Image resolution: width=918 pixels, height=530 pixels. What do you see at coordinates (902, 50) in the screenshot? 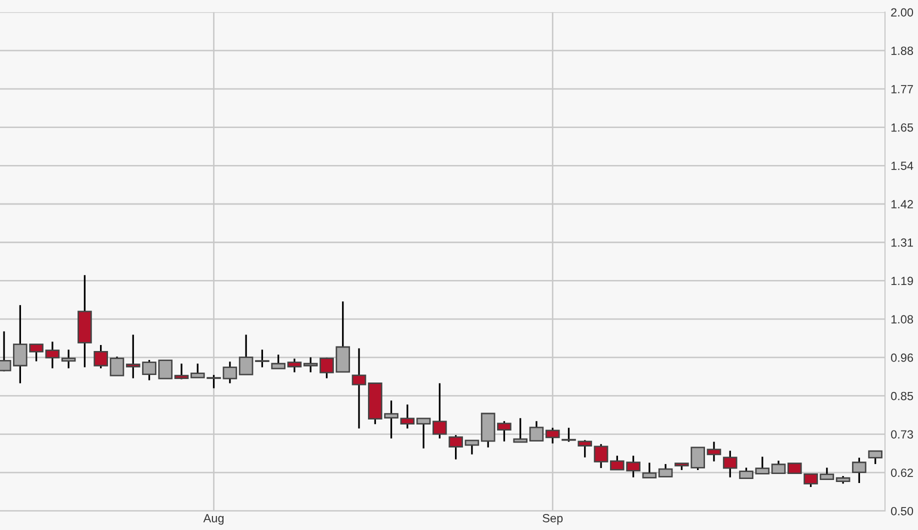
I see `y-tick-label: 1.88` at bounding box center [902, 50].